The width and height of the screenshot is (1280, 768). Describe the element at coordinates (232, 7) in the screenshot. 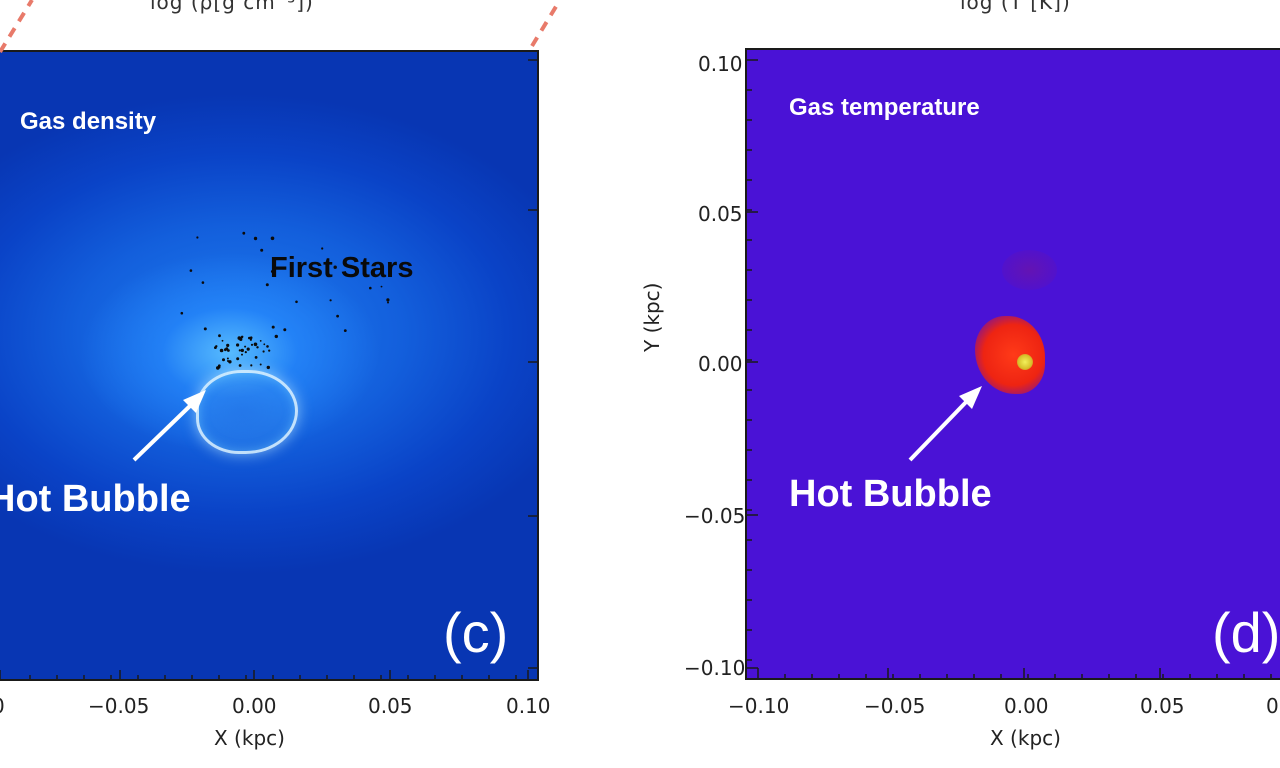

I see `colorbar-label-density: log (ρ[g cm⁻³])` at that location.